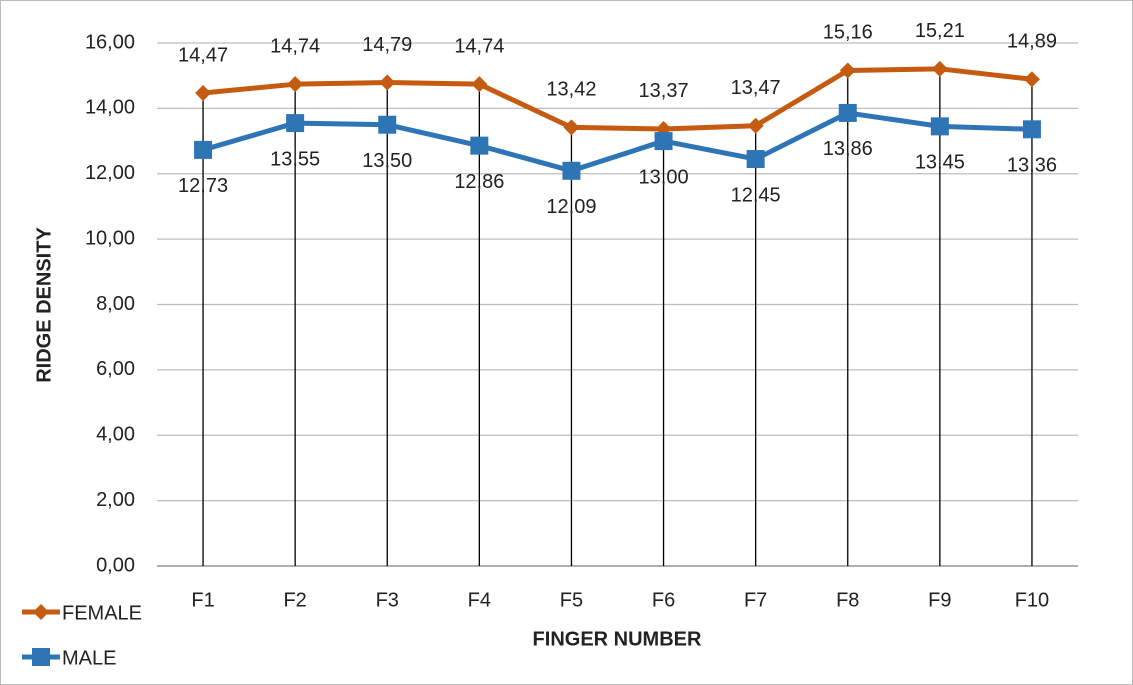 The width and height of the screenshot is (1133, 685). What do you see at coordinates (571, 90) in the screenshot?
I see `data-label: 13,42` at bounding box center [571, 90].